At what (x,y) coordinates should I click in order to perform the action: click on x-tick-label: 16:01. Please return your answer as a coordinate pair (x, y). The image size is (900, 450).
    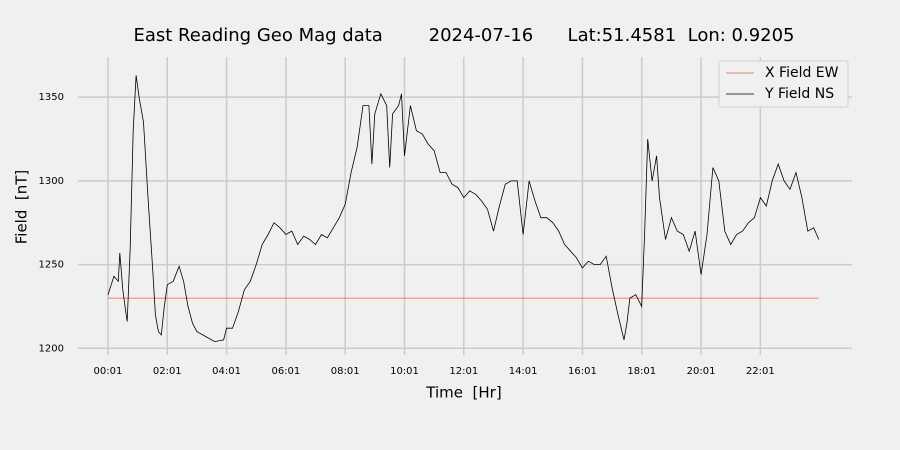
    Looking at the image, I should click on (582, 371).